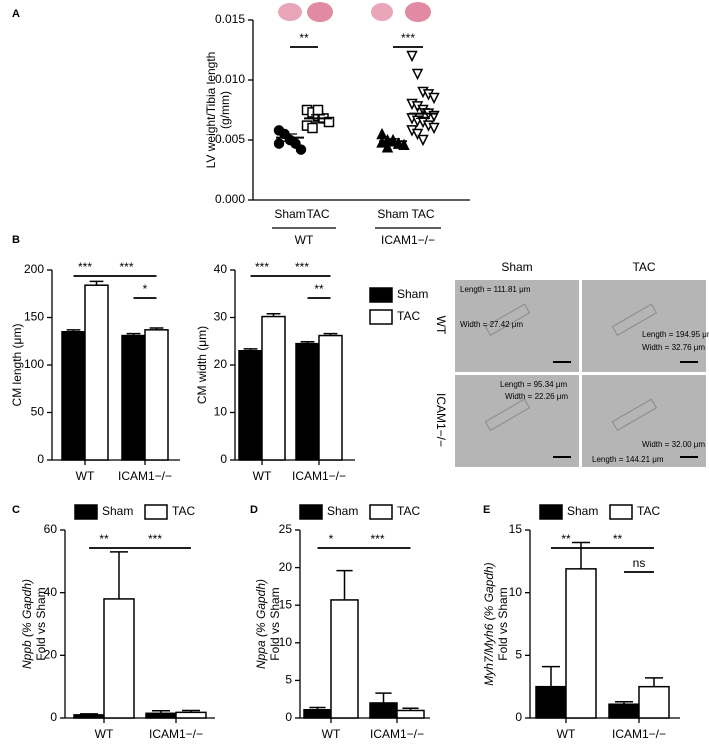 This screenshot has height=749, width=709. Describe the element at coordinates (441, 325) in the screenshot. I see `row-header: WT` at that location.